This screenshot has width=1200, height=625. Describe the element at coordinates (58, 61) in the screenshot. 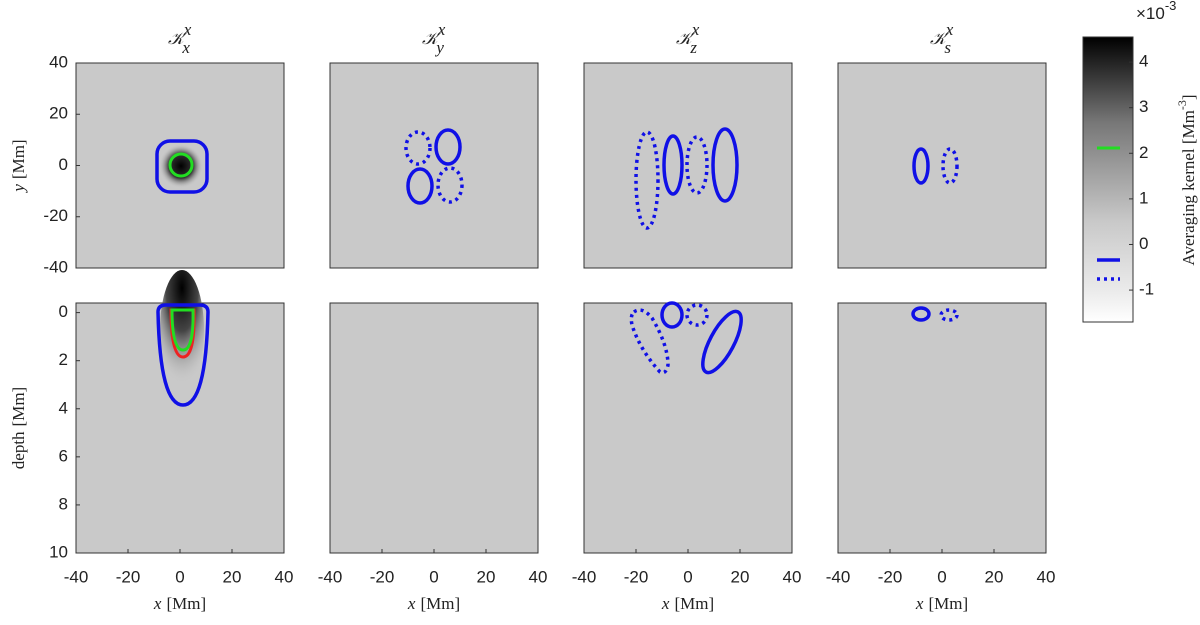

I see `y-tick-label: 40` at that location.